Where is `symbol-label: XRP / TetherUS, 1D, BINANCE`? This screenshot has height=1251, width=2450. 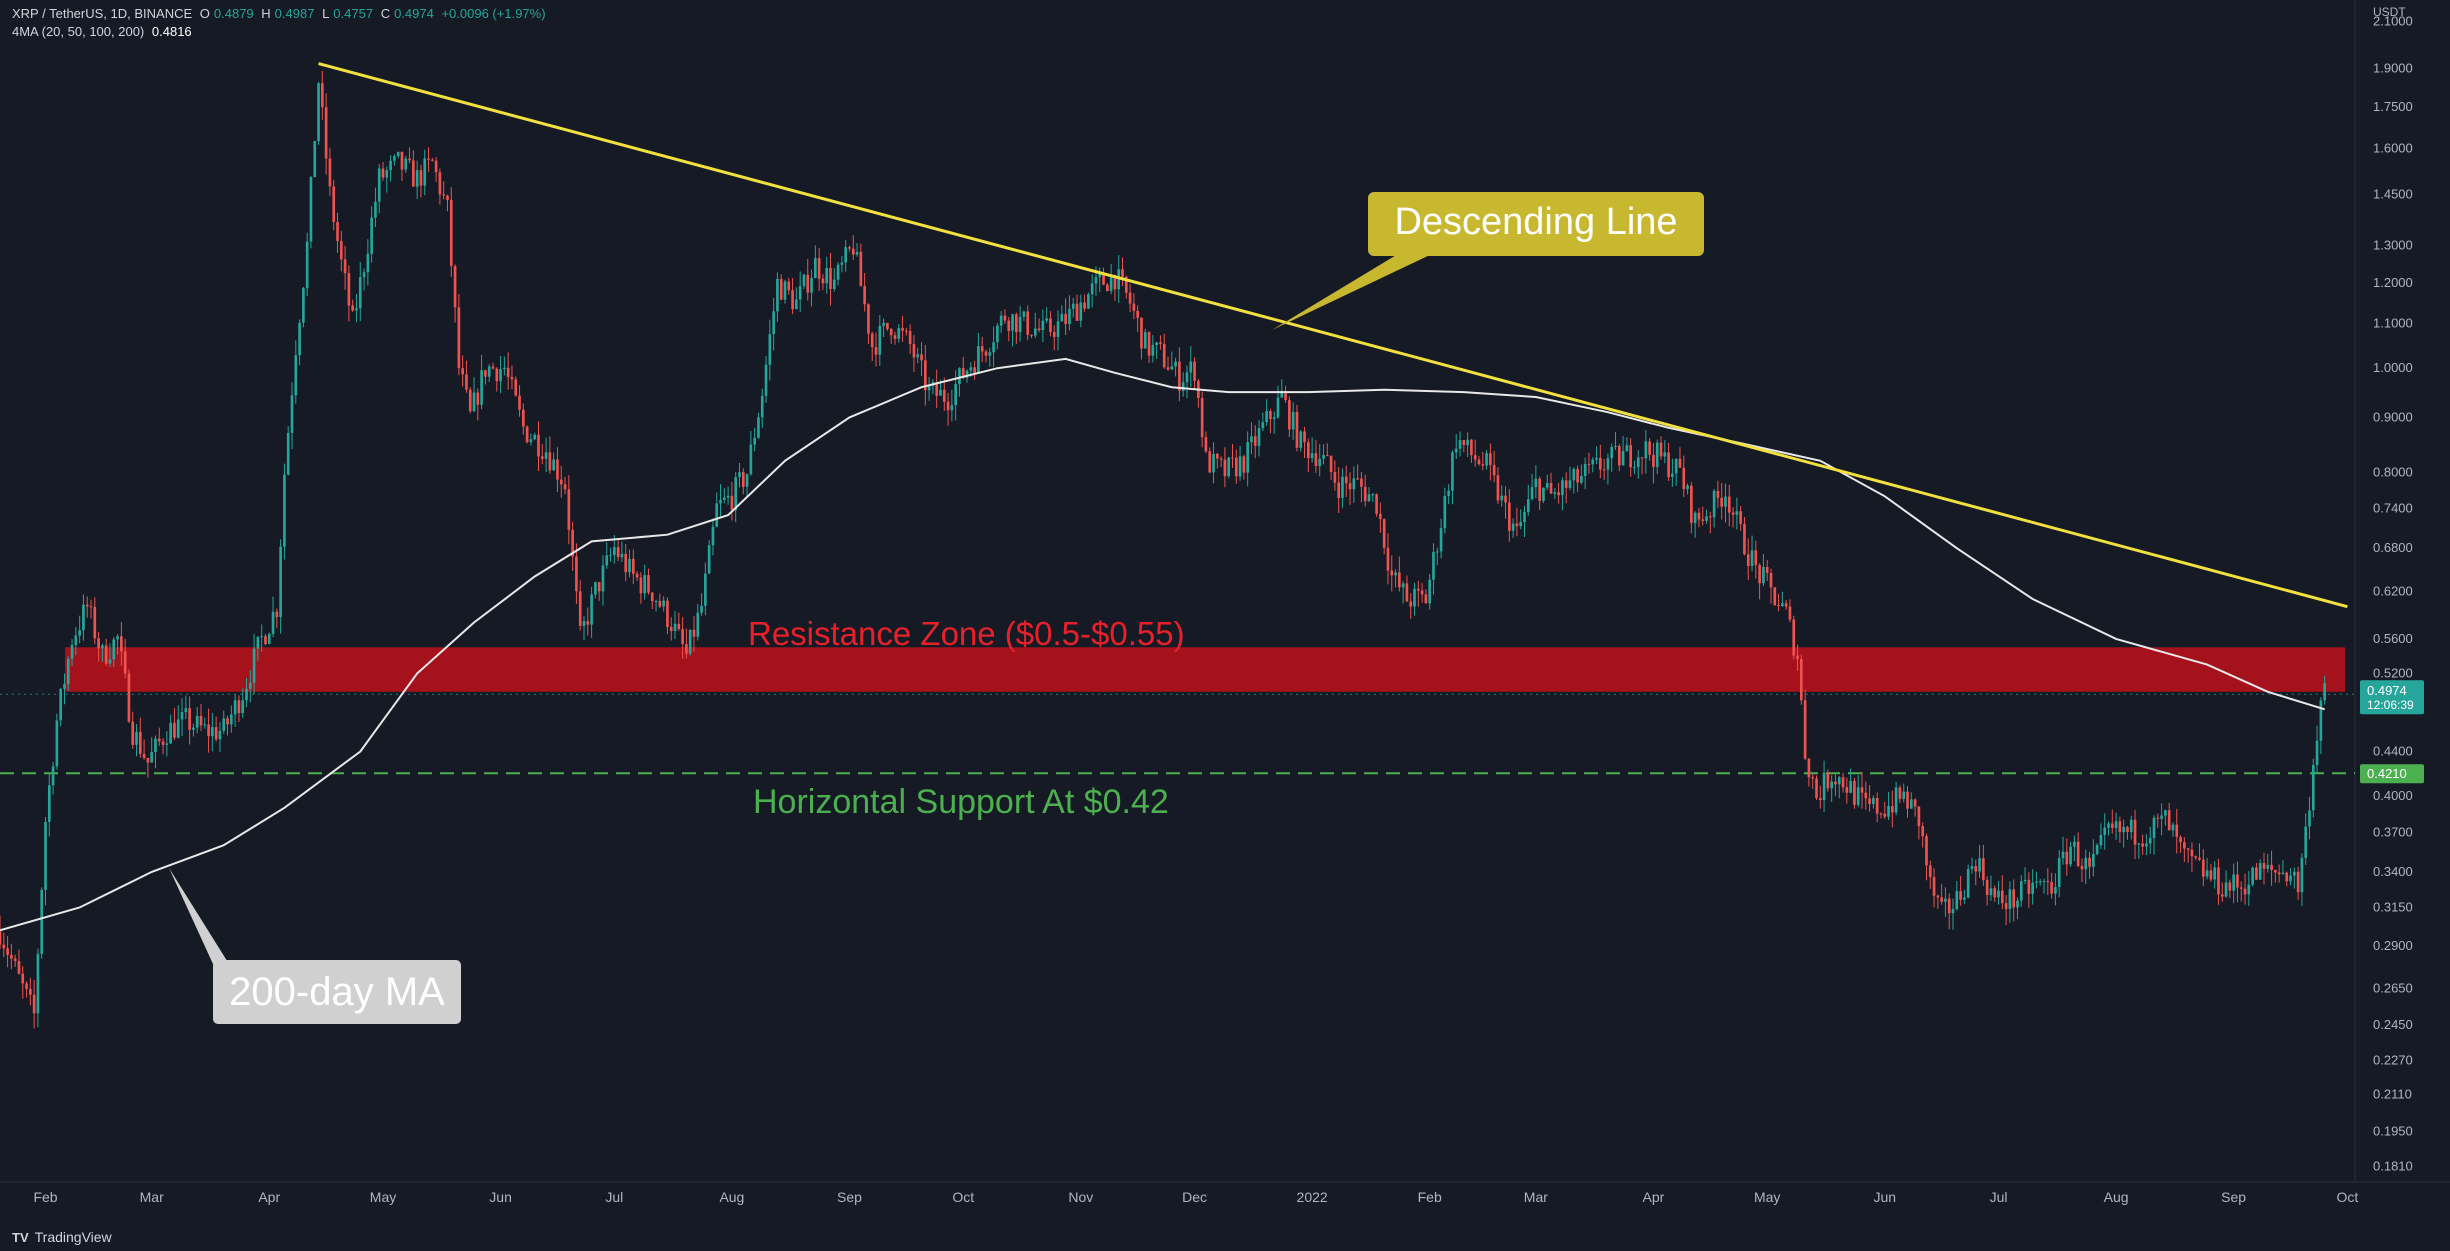 symbol-label: XRP / TetherUS, 1D, BINANCE is located at coordinates (102, 13).